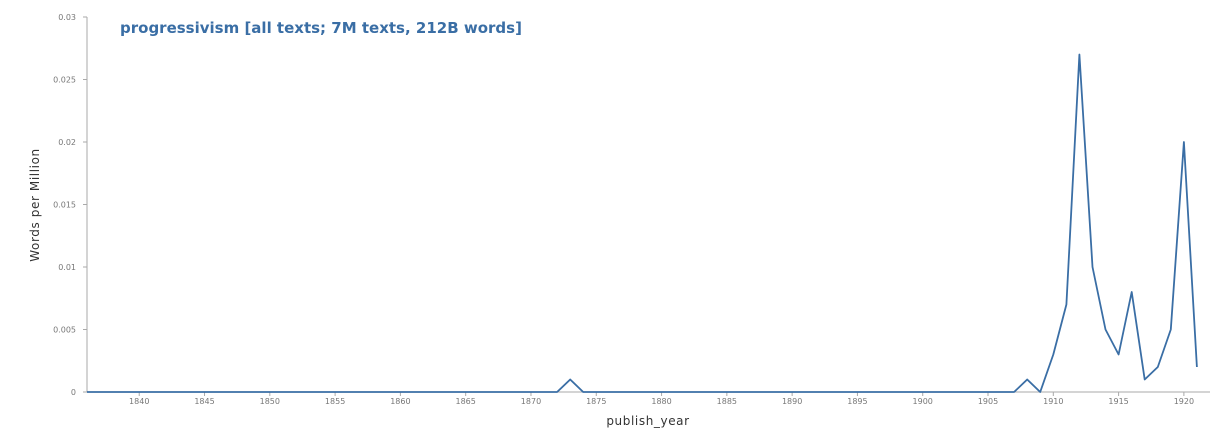  Describe the element at coordinates (727, 401) in the screenshot. I see `x-tick-label: 1885` at that location.